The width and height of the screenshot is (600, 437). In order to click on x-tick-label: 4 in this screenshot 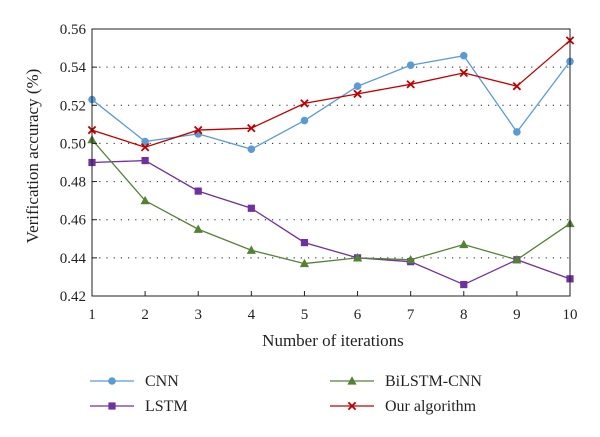, I will do `click(252, 315)`.